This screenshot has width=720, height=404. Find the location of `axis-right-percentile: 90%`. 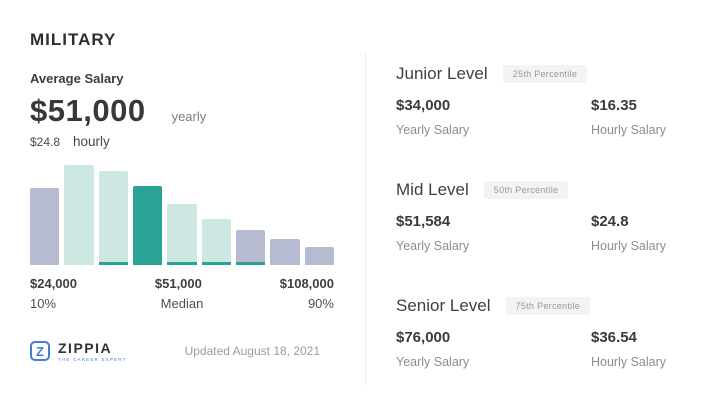

axis-right-percentile: 90% is located at coordinates (320, 303).